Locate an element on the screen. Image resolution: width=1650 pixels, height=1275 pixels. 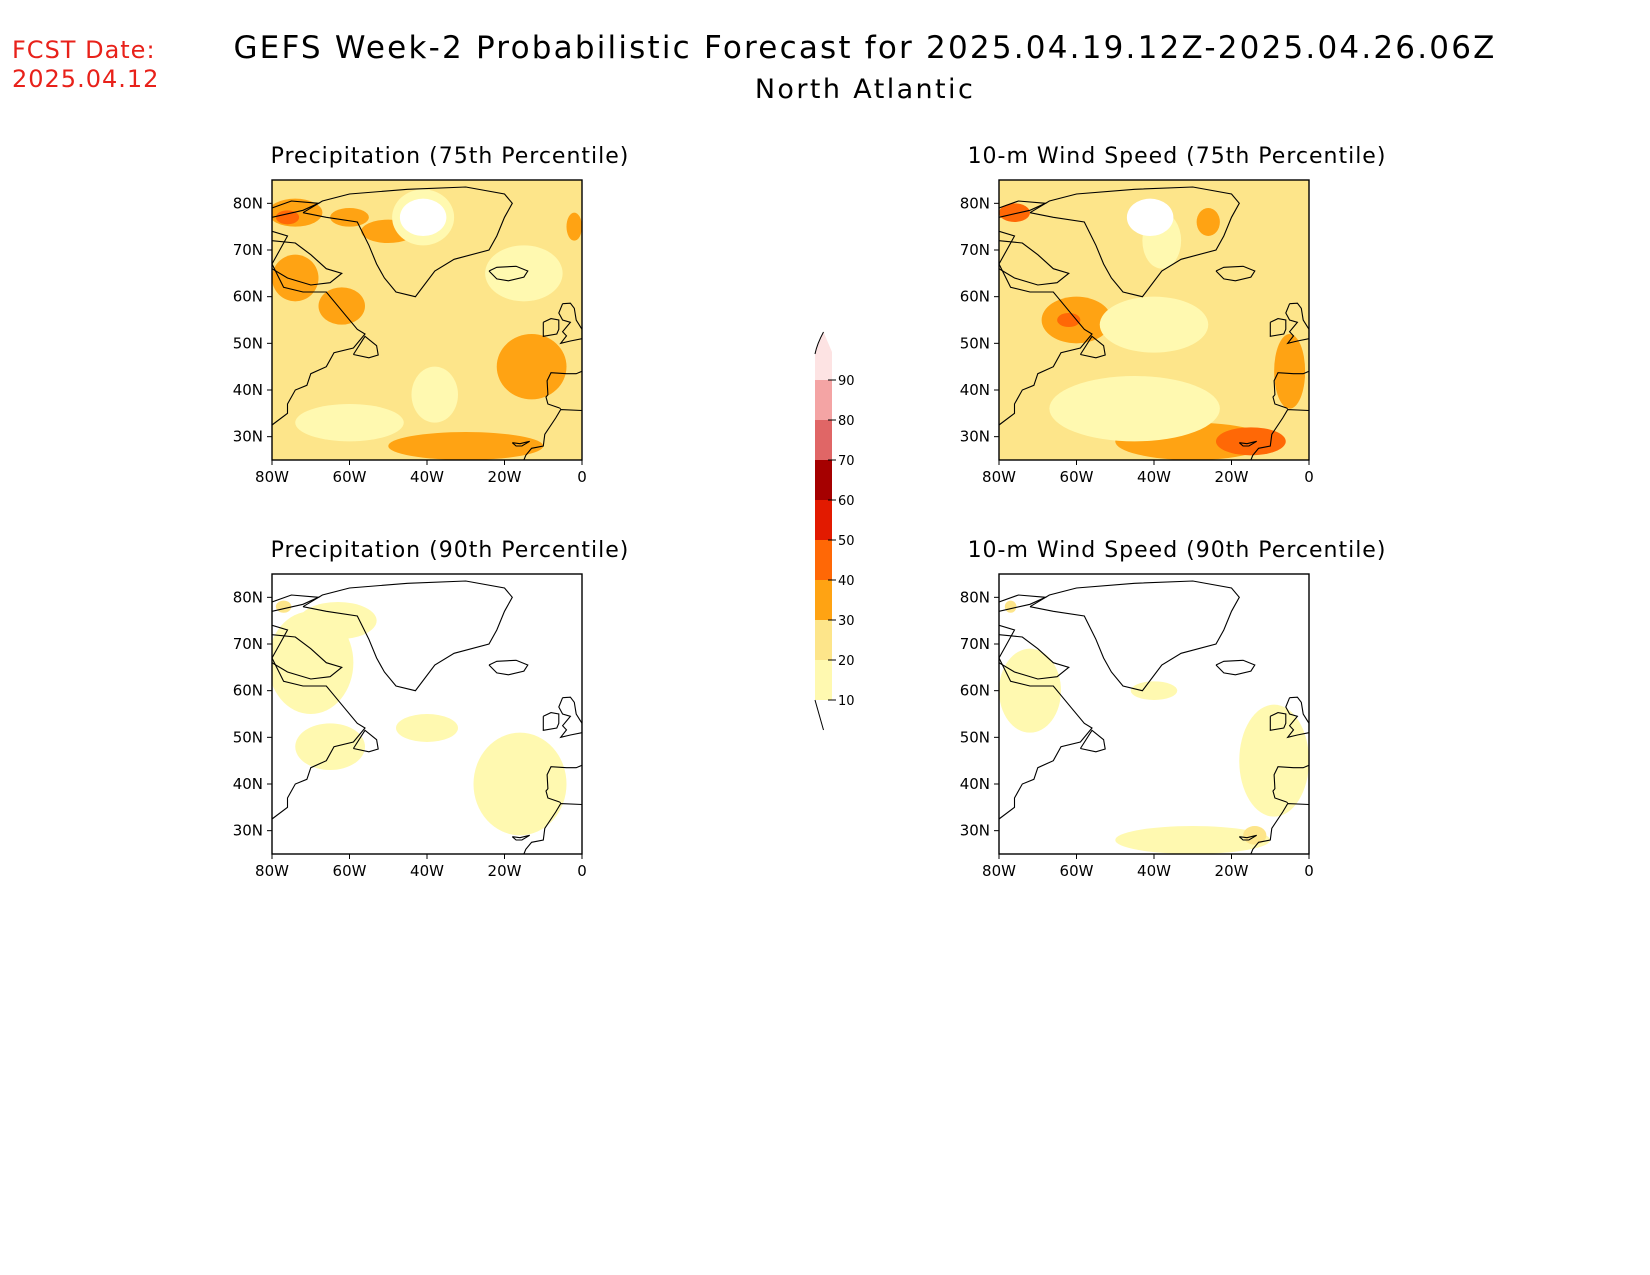
colorbar-label: 40 is located at coordinates (846, 581).